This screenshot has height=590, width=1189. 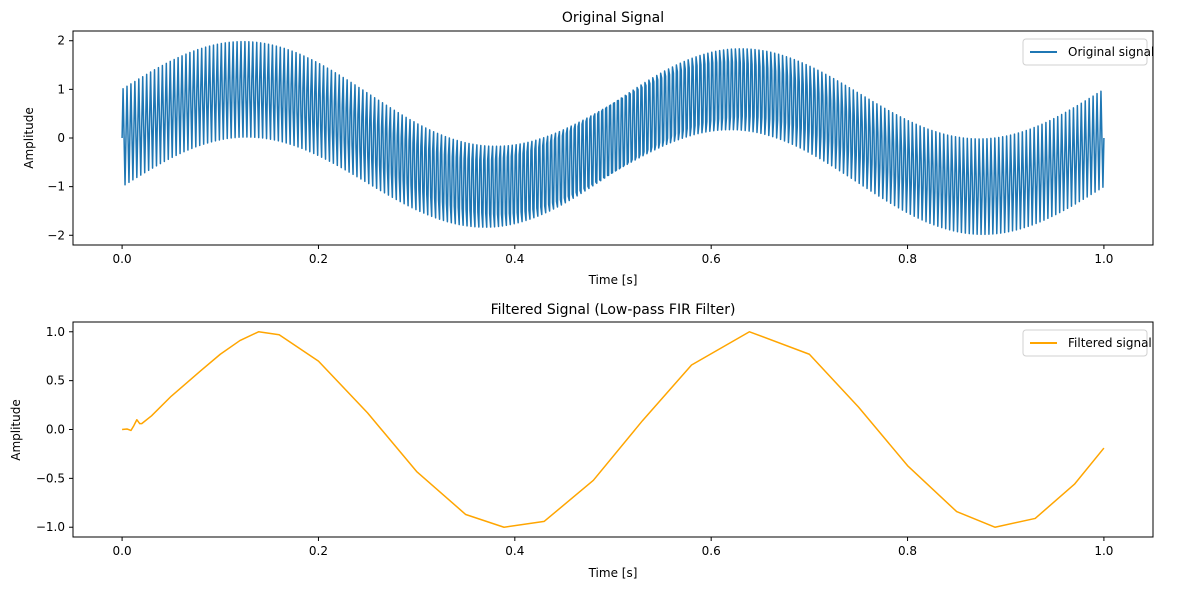 I want to click on chart-title-original: Original Signal, so click(x=613, y=18).